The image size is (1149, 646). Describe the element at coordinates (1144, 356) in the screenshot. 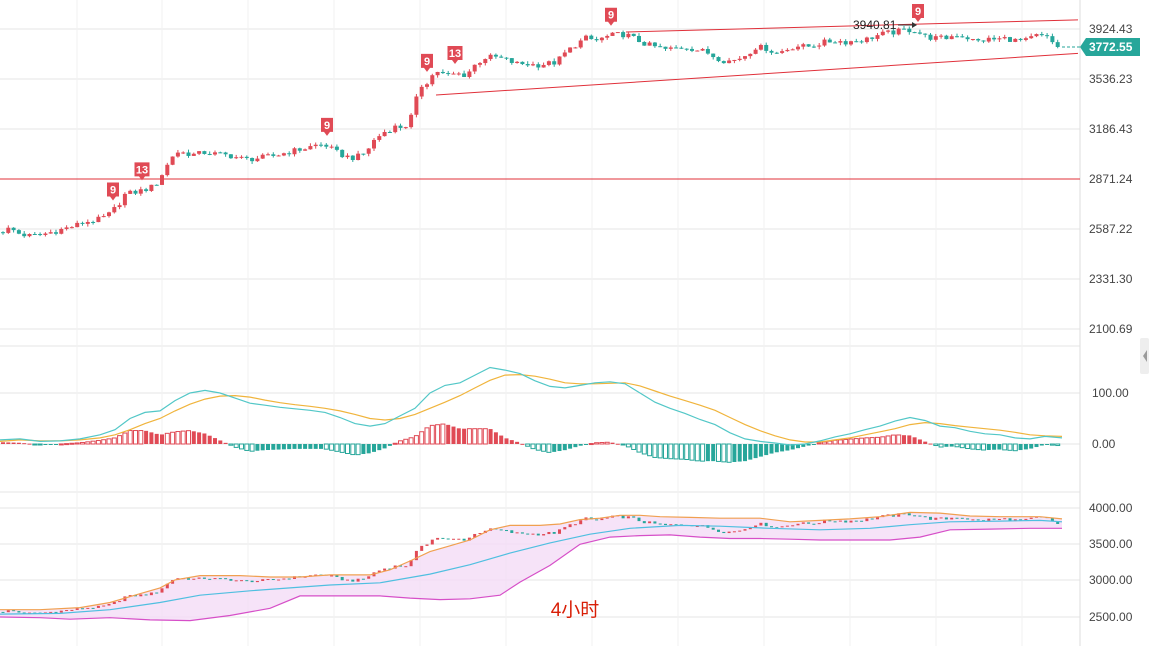

I see `axis-scroll-handle` at that location.